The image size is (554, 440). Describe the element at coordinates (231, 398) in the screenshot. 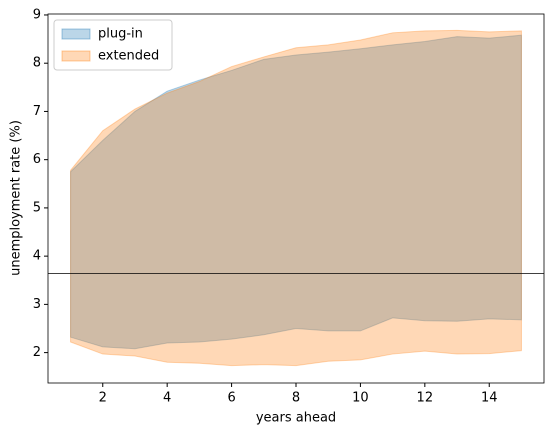

I see `x-tick-label: 6` at that location.